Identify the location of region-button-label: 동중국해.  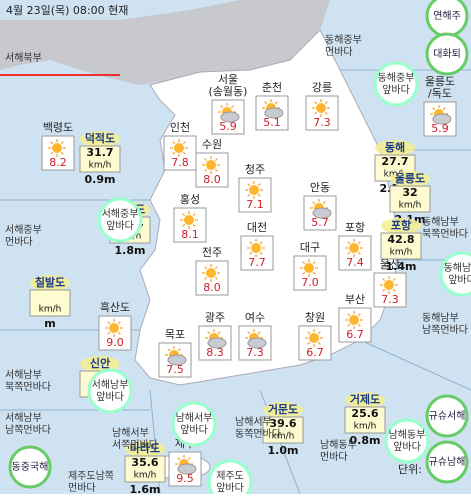
(30, 466).